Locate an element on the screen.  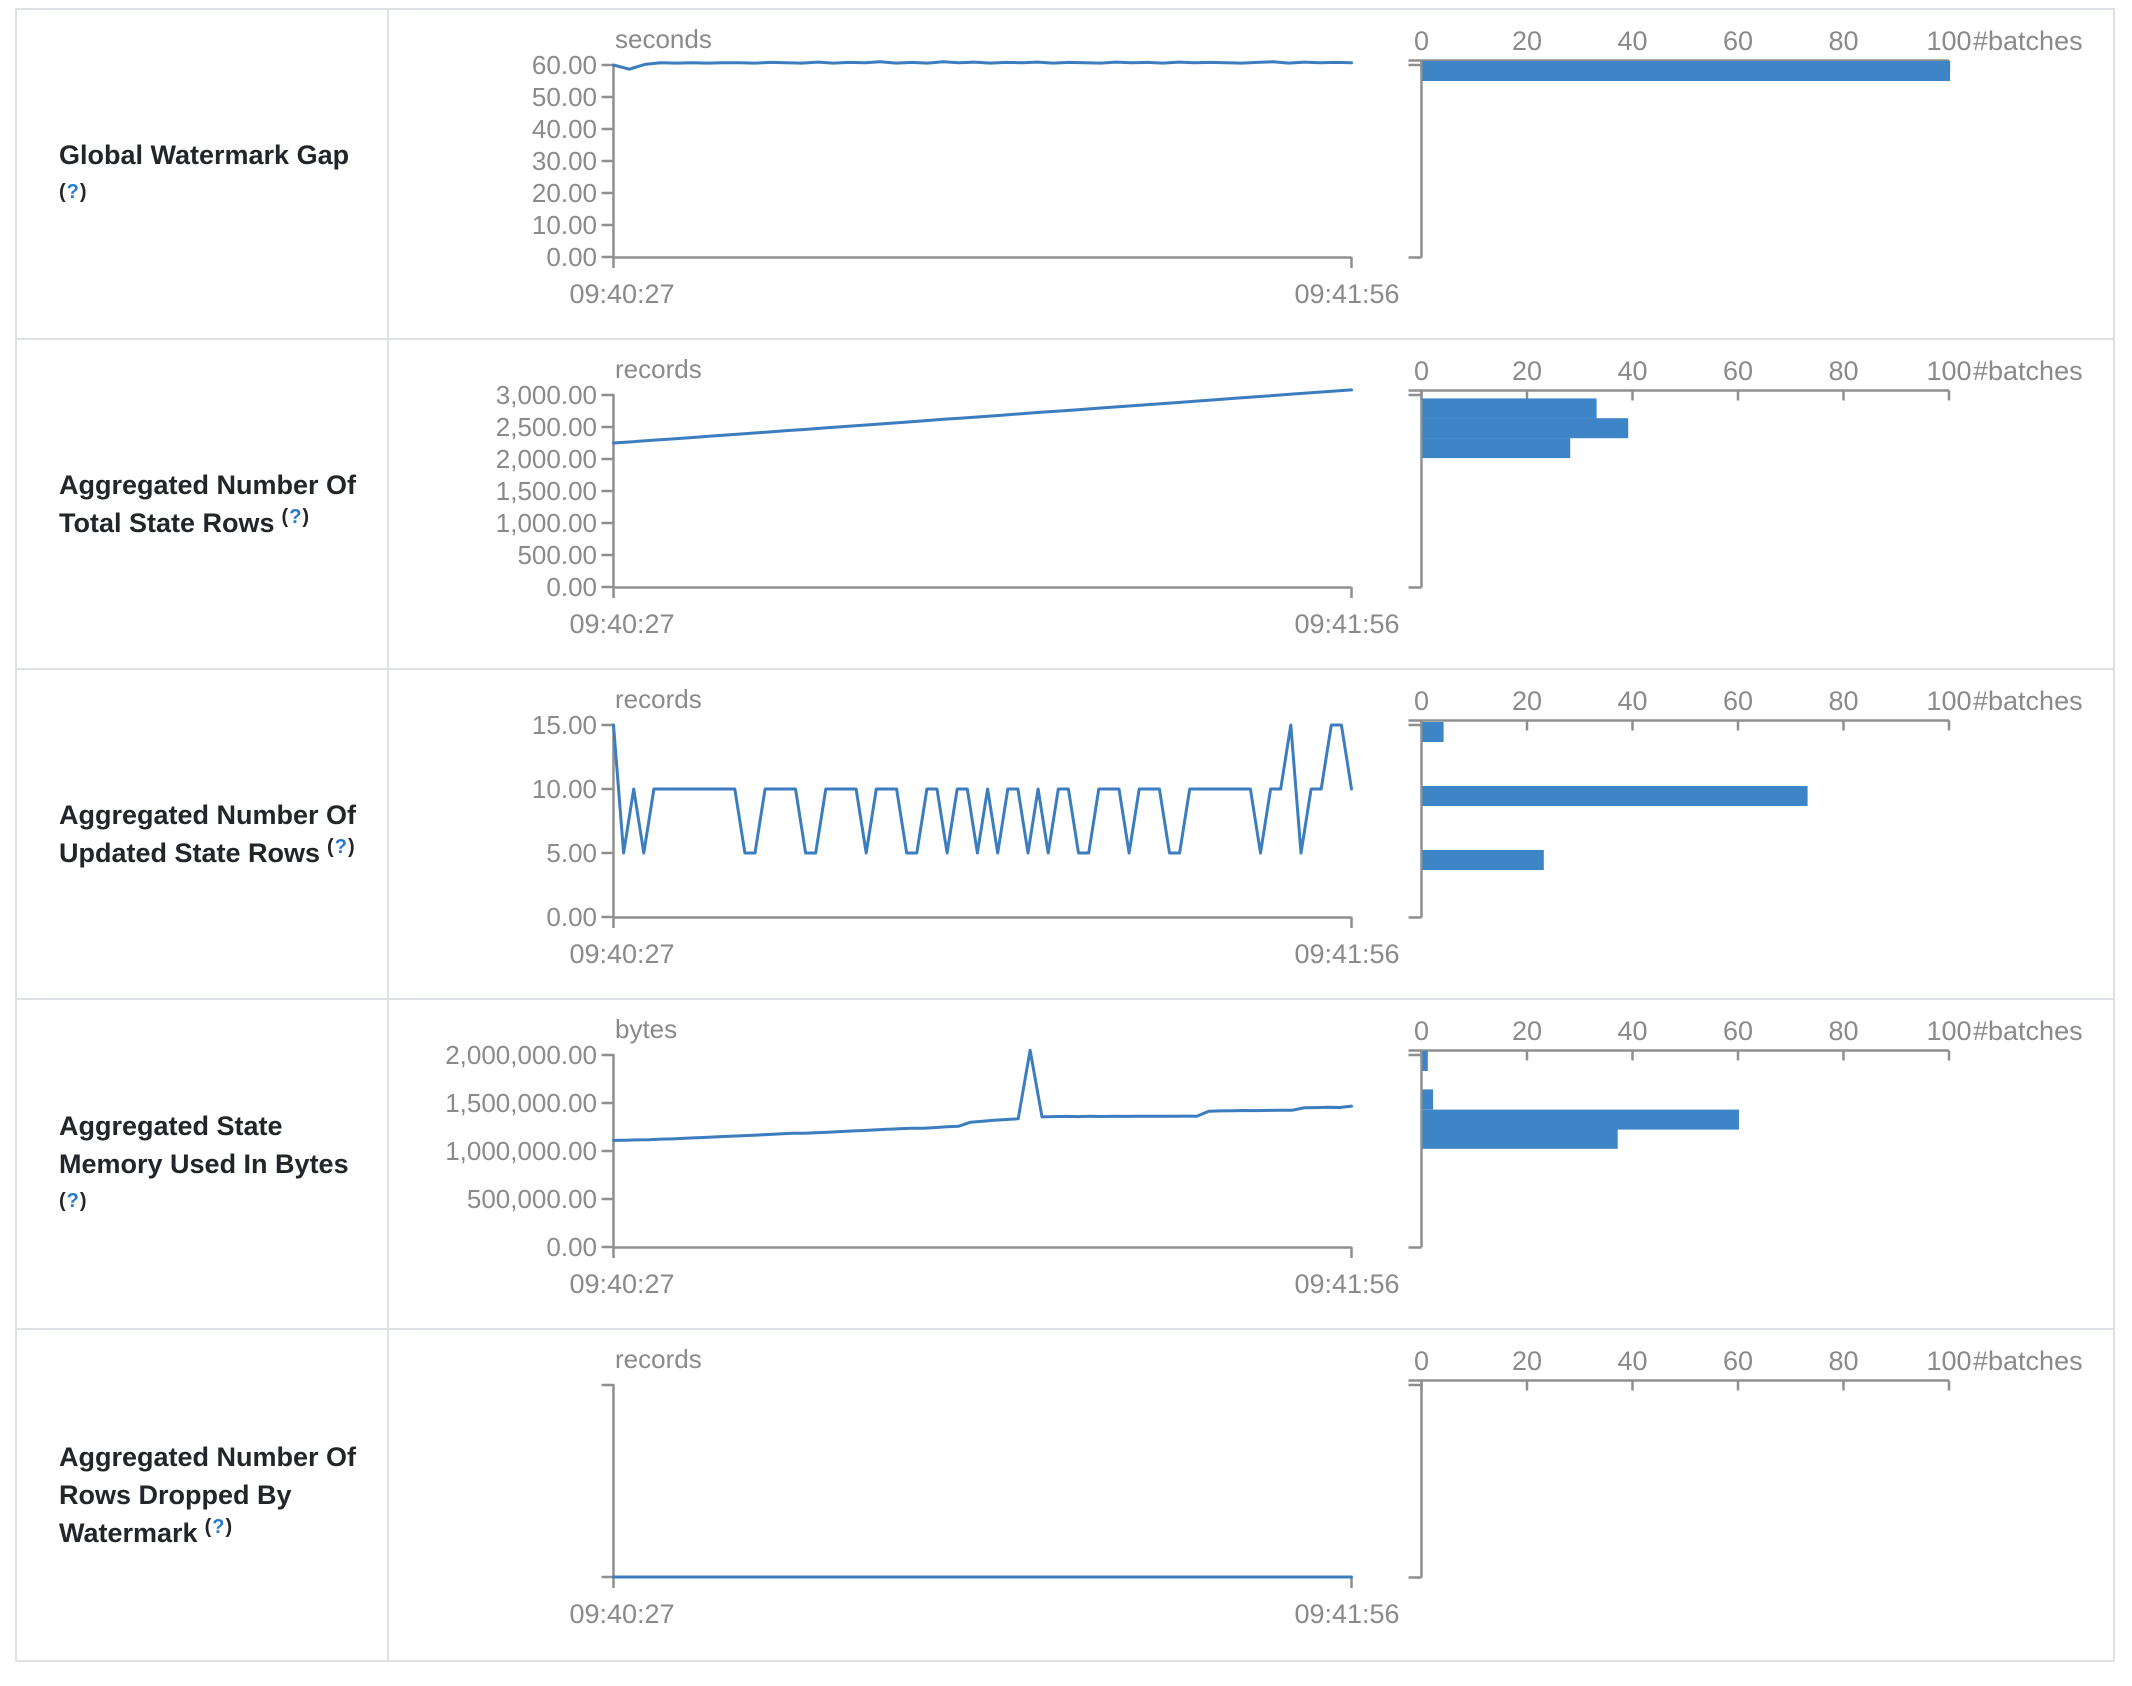
svg-text: 20.00 is located at coordinates (564, 193).